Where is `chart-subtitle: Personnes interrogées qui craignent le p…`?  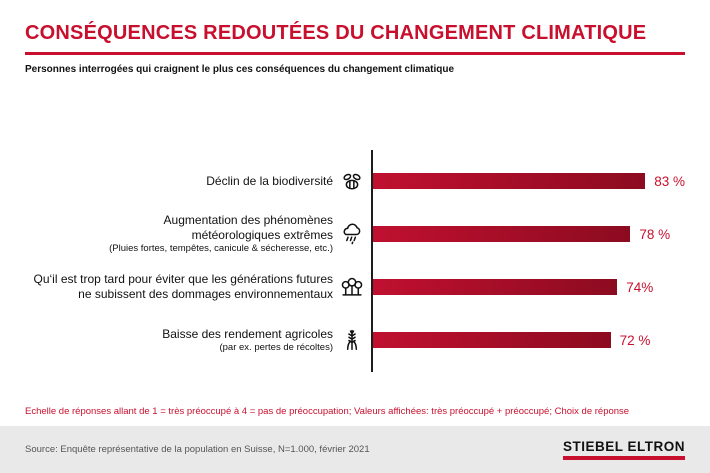
chart-subtitle: Personnes interrogées qui craignent le p… is located at coordinates (240, 69).